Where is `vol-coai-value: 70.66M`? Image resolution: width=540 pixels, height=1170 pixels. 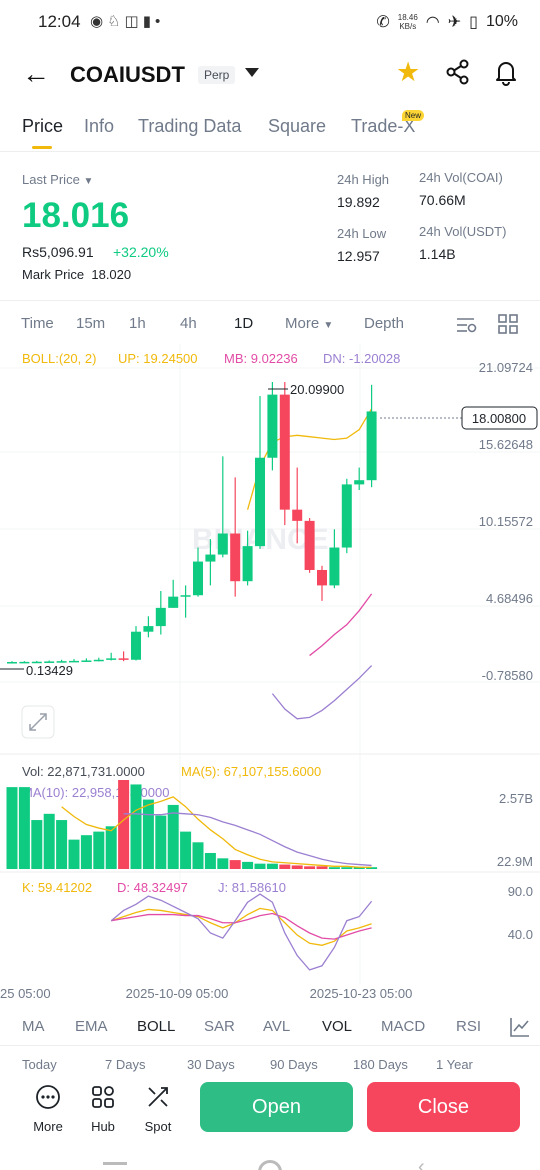 vol-coai-value: 70.66M is located at coordinates (442, 200).